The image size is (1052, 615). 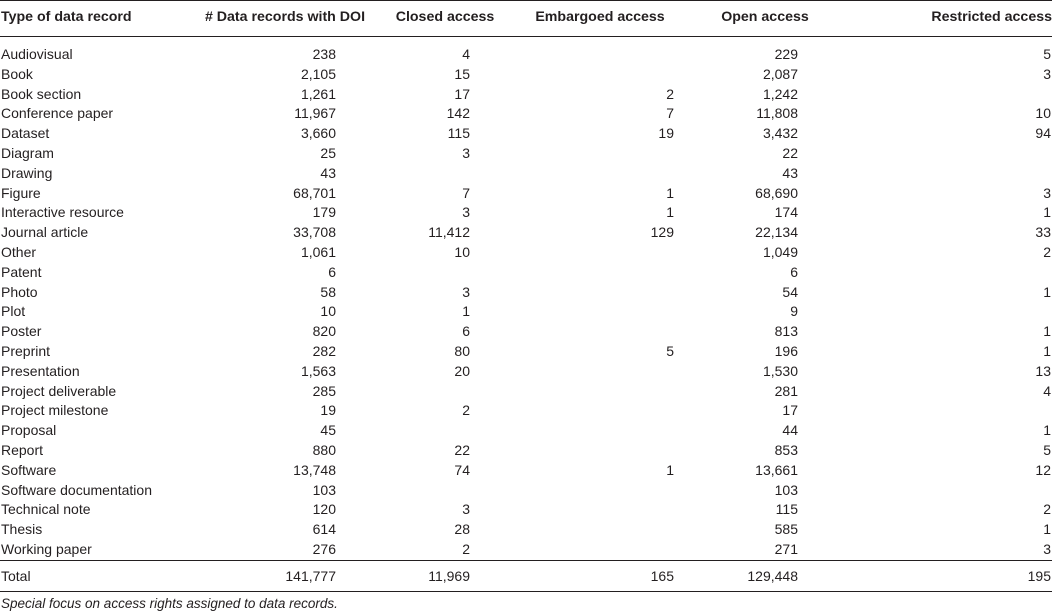 What do you see at coordinates (526, 293) in the screenshot?
I see `table-row: Photo 58 3 54 1` at bounding box center [526, 293].